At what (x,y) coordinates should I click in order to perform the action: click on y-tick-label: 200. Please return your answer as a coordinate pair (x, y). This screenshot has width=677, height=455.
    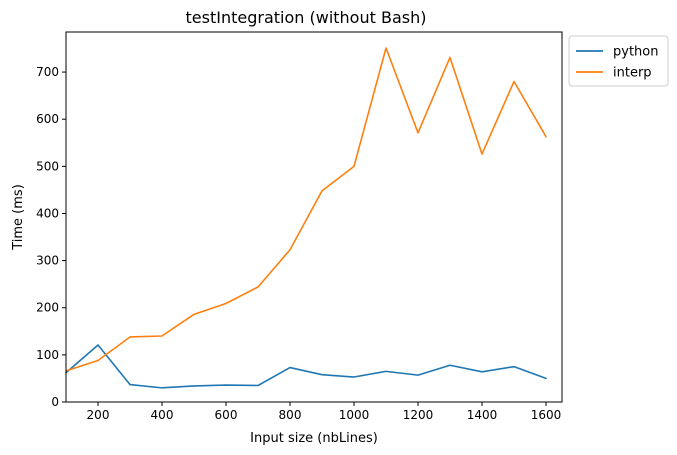
    Looking at the image, I should click on (47, 308).